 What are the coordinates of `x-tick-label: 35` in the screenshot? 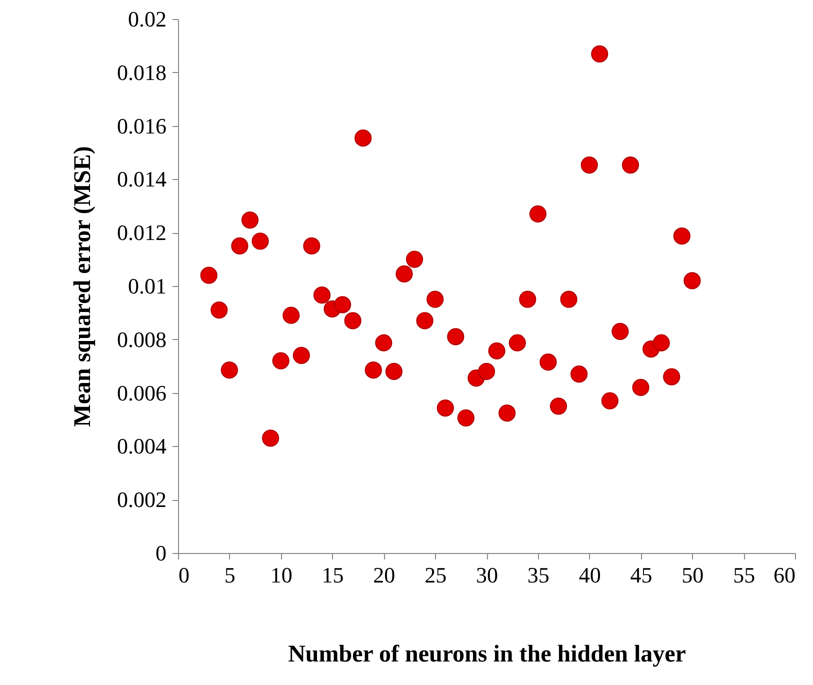 It's located at (538, 575).